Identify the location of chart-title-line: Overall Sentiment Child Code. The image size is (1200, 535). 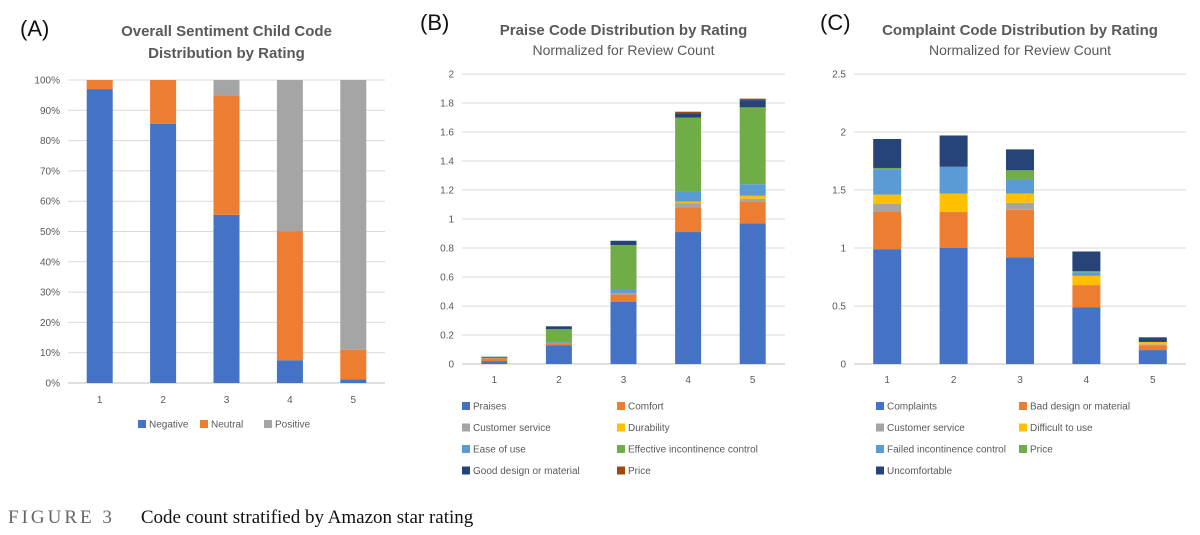
(226, 31).